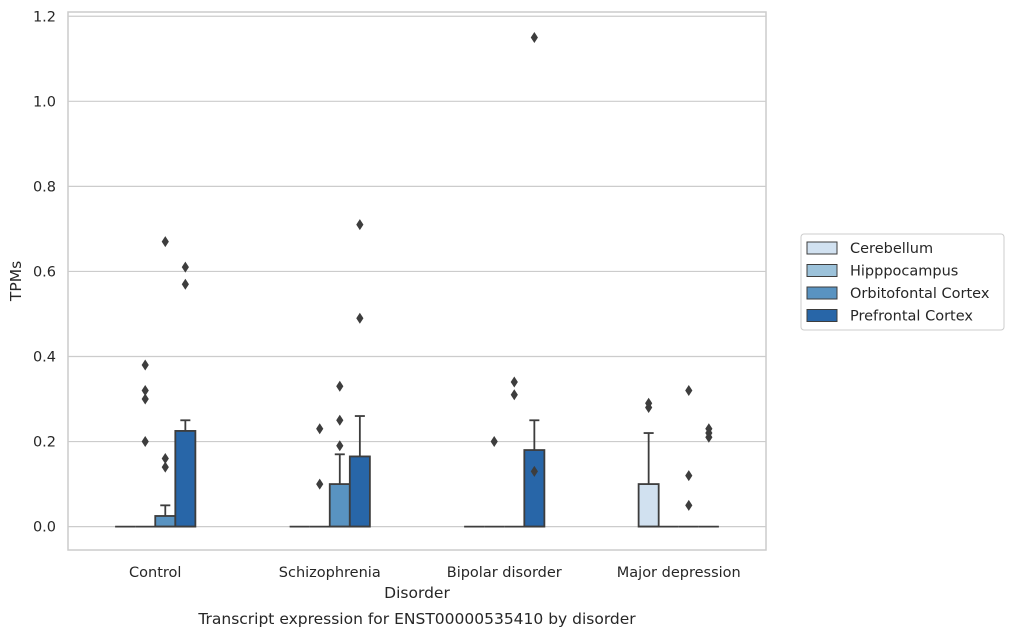  I want to click on legend-label: Cerebellum, so click(891, 249).